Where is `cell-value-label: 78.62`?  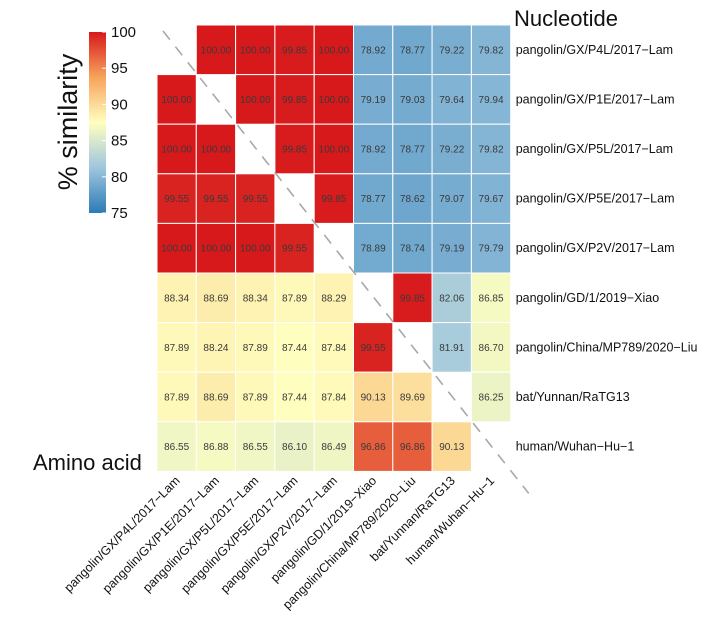
cell-value-label: 78.62 is located at coordinates (412, 199).